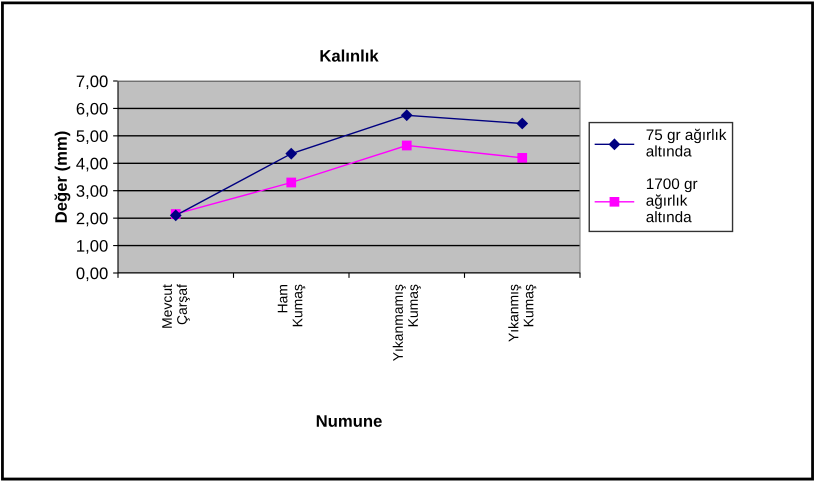 The width and height of the screenshot is (815, 481). I want to click on x-axis-title: Numune, so click(349, 421).